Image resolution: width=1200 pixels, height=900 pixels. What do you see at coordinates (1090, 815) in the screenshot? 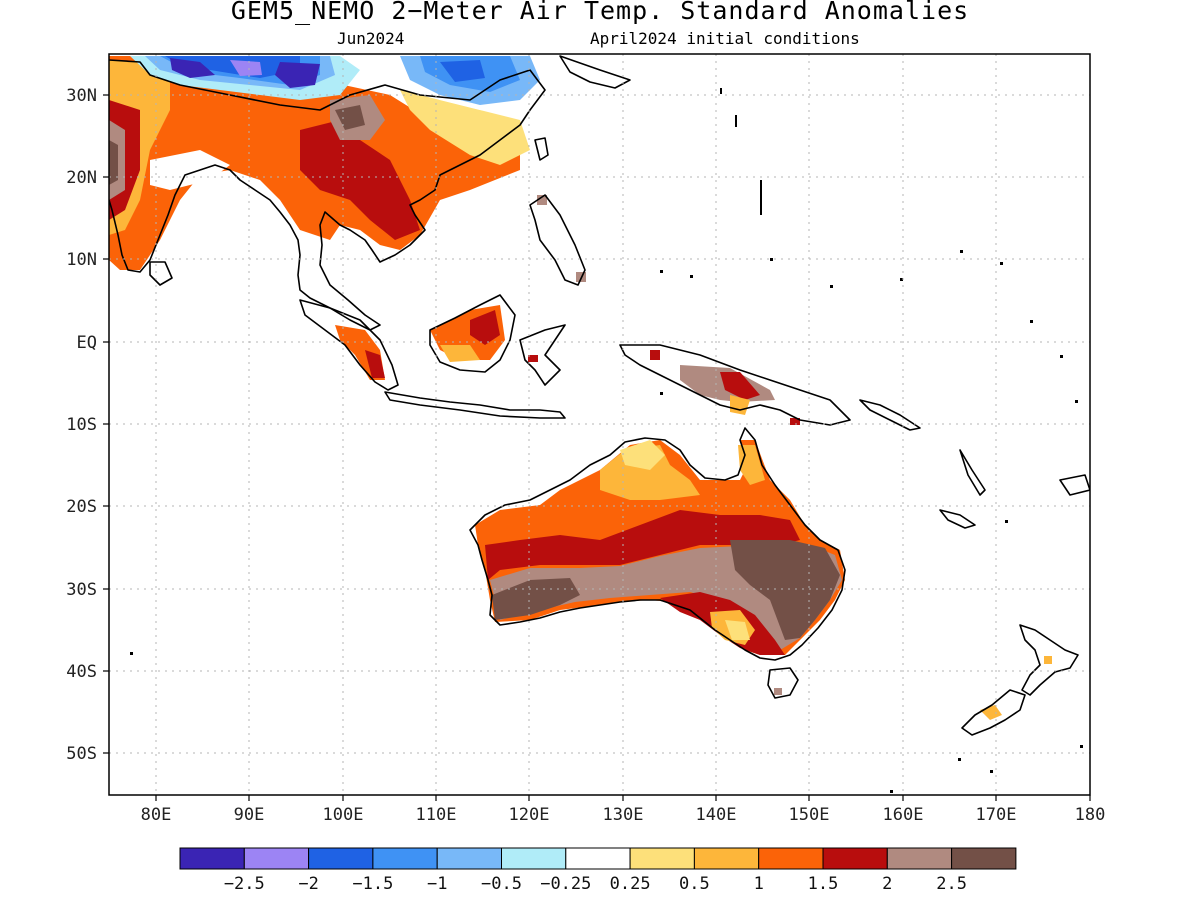
I see `lon-tick-label: 180` at bounding box center [1090, 815].